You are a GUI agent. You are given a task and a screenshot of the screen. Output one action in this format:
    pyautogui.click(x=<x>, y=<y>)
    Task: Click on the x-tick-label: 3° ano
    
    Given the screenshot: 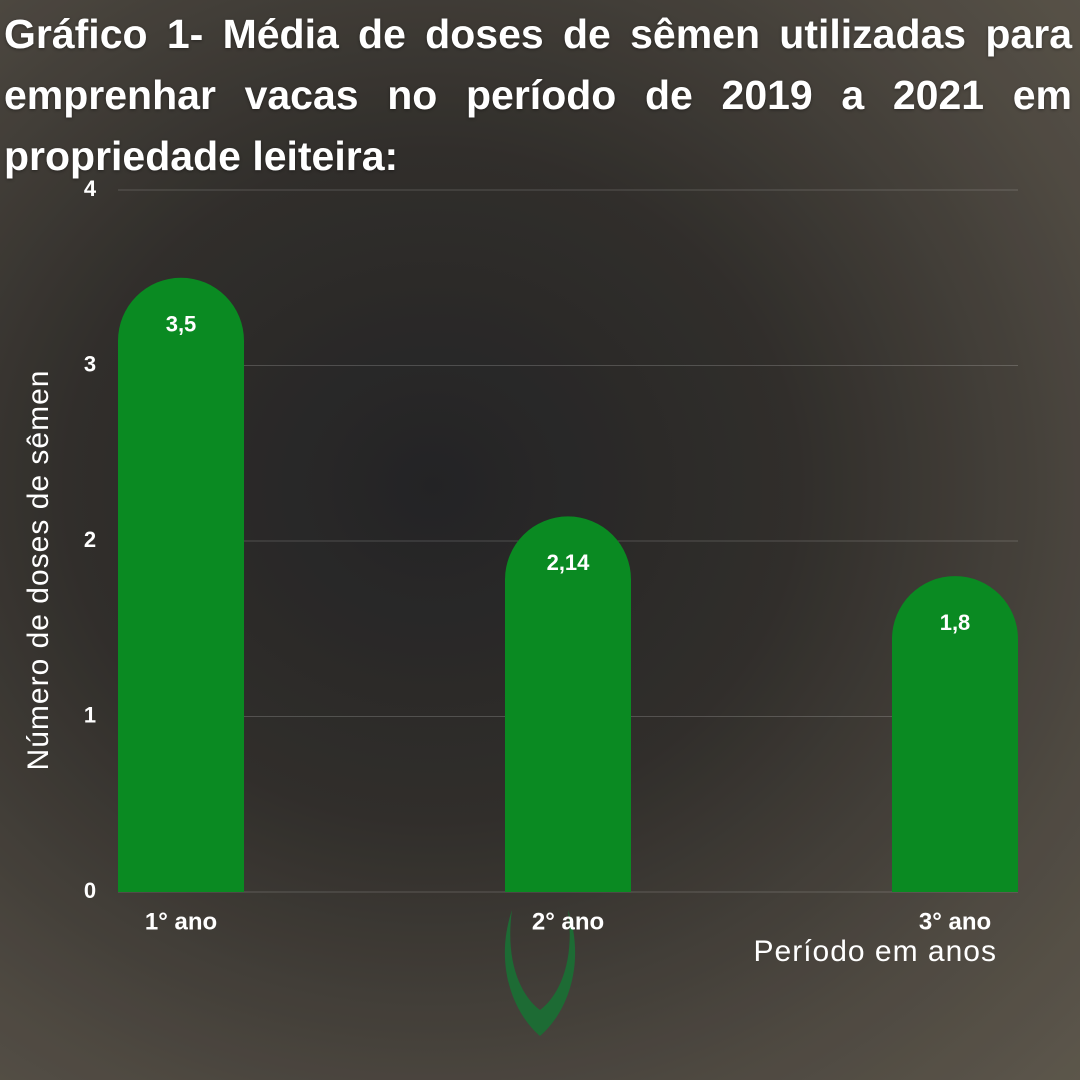 What is the action you would take?
    pyautogui.click(x=955, y=921)
    